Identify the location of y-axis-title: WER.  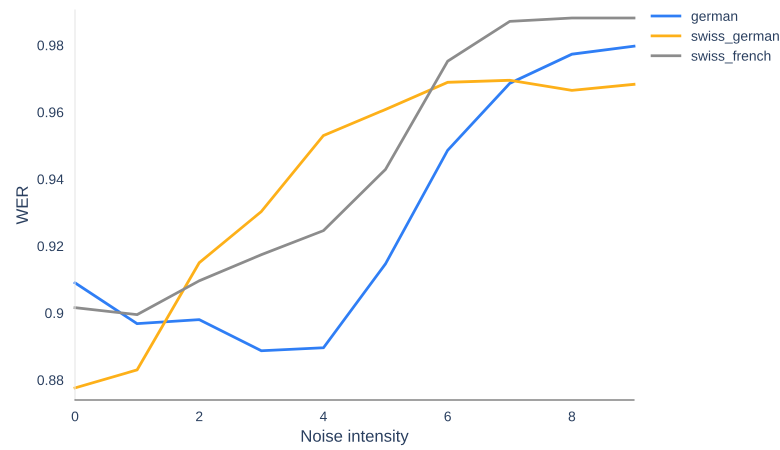
(22, 205).